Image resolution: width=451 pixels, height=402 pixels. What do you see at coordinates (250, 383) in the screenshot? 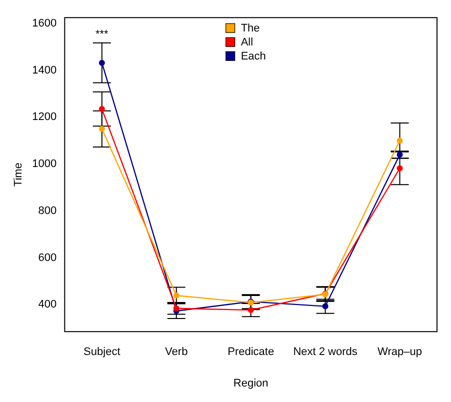
I see `x-axis-title: Region` at bounding box center [250, 383].